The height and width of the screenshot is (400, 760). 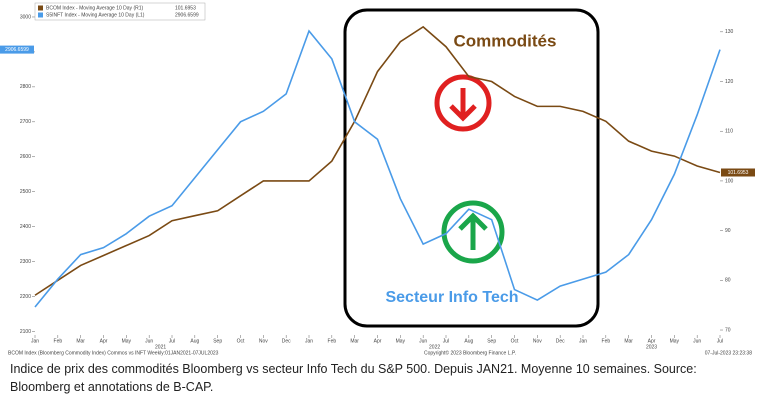 I want to click on footer: Copyright© 2023 Bloomberg Finance L.P., so click(x=470, y=352).